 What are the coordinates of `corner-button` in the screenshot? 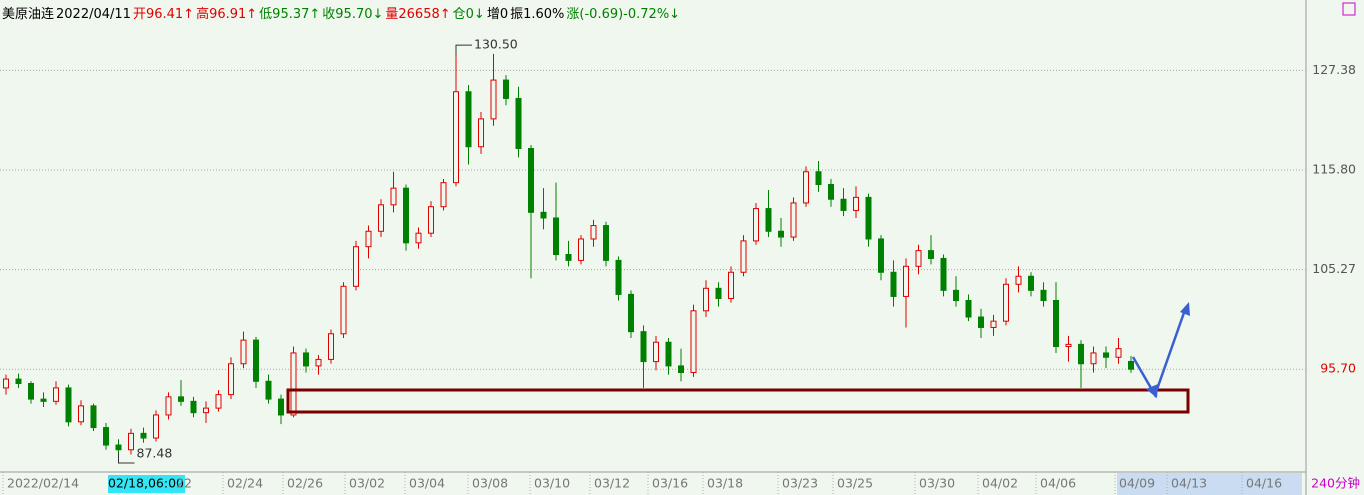 It's located at (1349, 9).